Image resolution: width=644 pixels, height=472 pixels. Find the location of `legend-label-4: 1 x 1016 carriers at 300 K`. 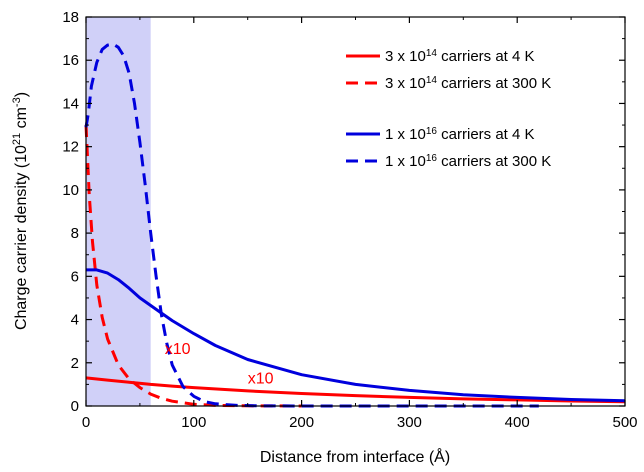

legend-label-4: 1 x 1016 carriers at 300 K is located at coordinates (468, 162).